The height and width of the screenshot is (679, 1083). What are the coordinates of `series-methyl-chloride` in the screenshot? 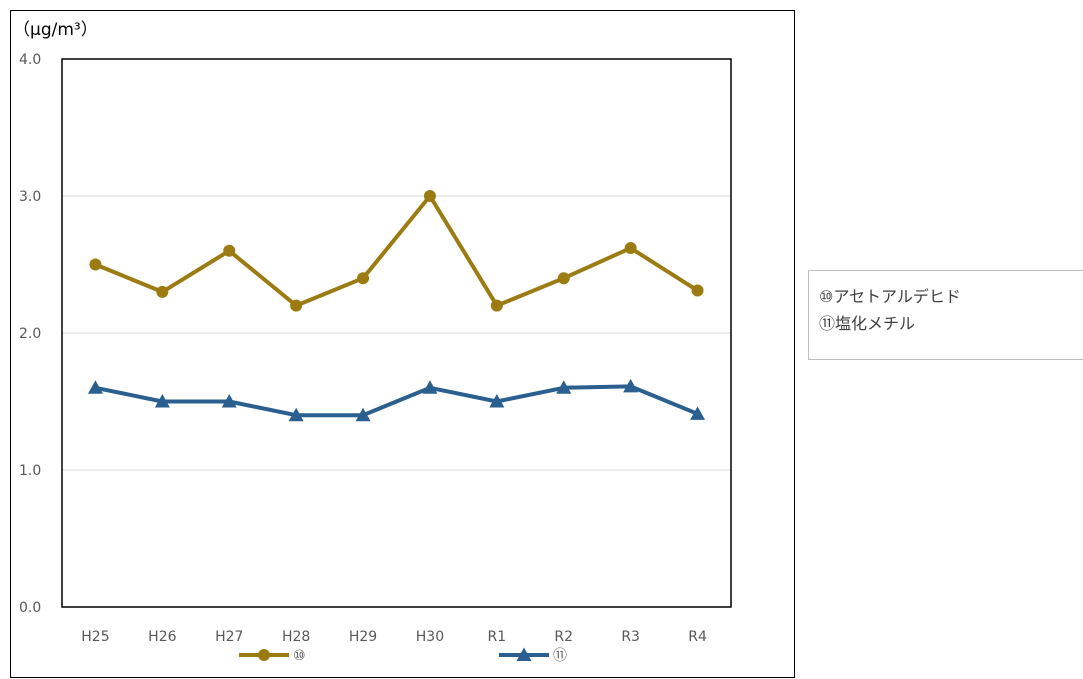 It's located at (396, 400).